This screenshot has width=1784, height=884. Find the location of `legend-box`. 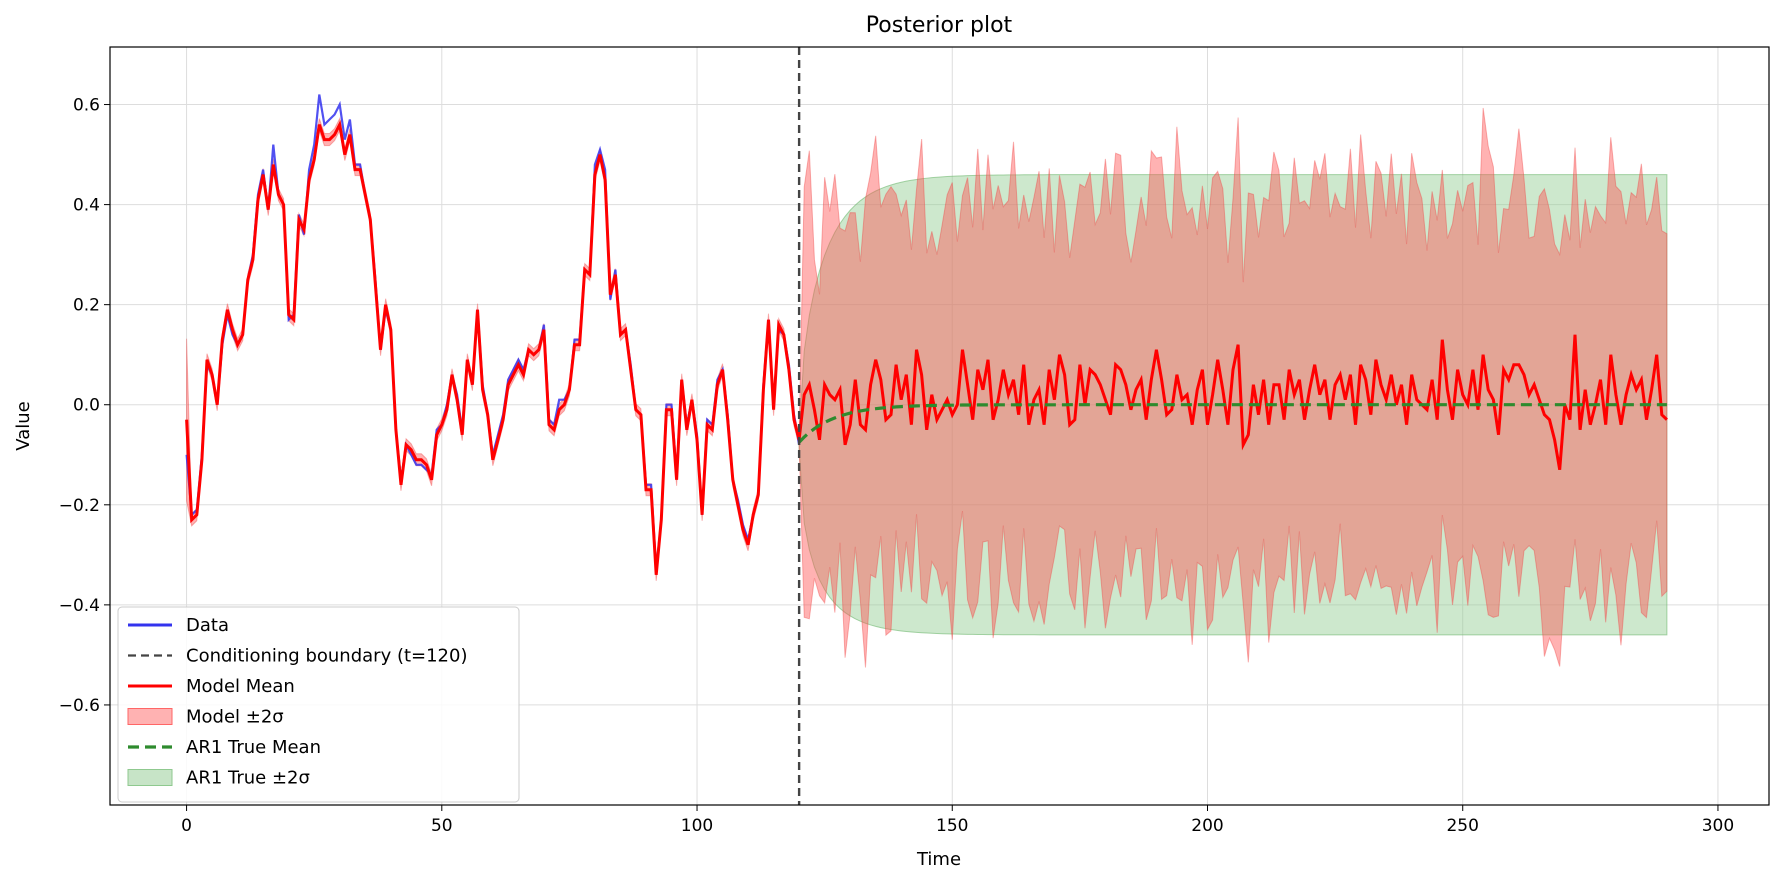

legend-box is located at coordinates (318, 704).